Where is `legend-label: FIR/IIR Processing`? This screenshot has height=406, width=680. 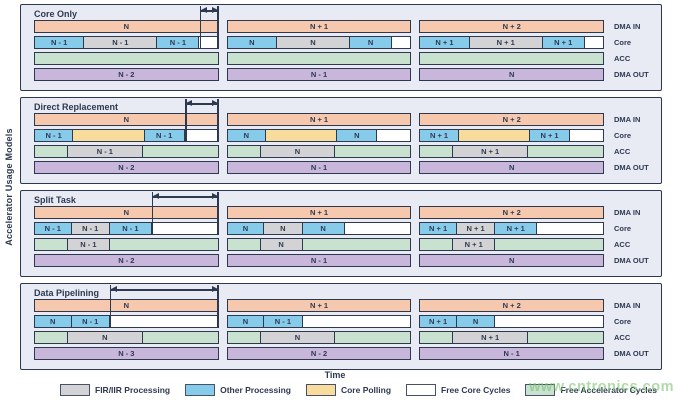 legend-label: FIR/IIR Processing is located at coordinates (133, 390).